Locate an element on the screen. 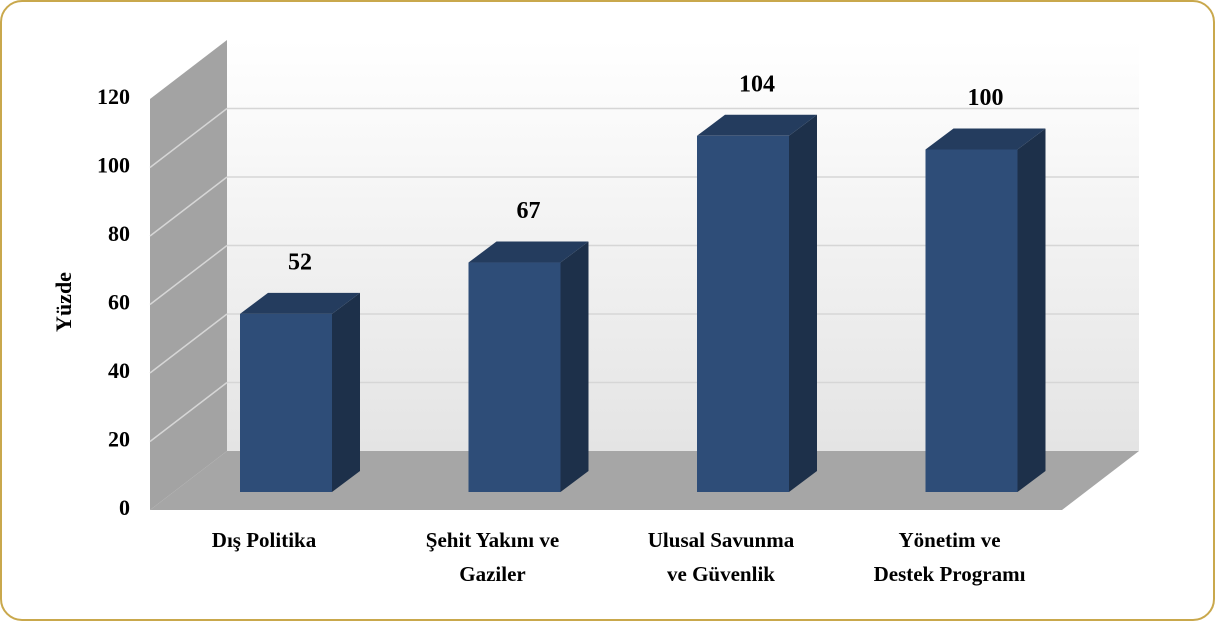  value-label: 52 is located at coordinates (300, 262).